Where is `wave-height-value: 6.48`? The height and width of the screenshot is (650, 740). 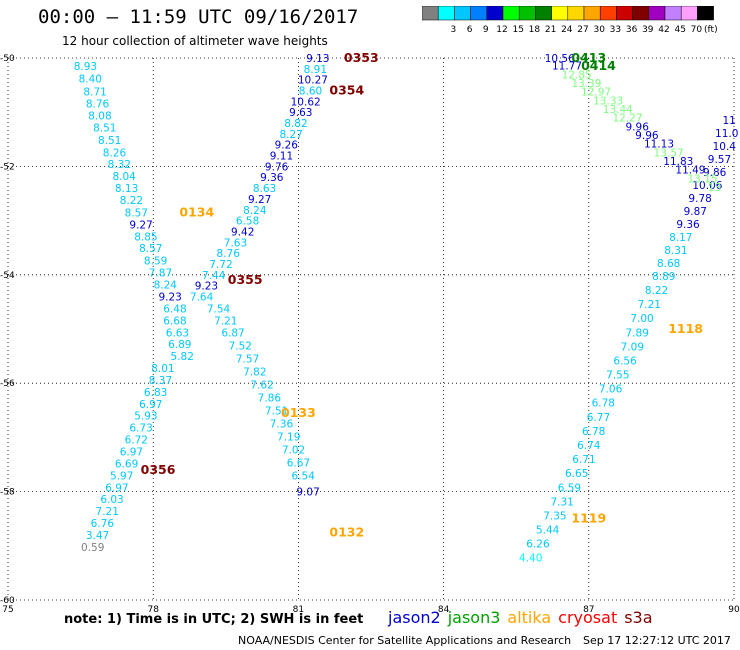
wave-height-value: 6.48 is located at coordinates (174, 309).